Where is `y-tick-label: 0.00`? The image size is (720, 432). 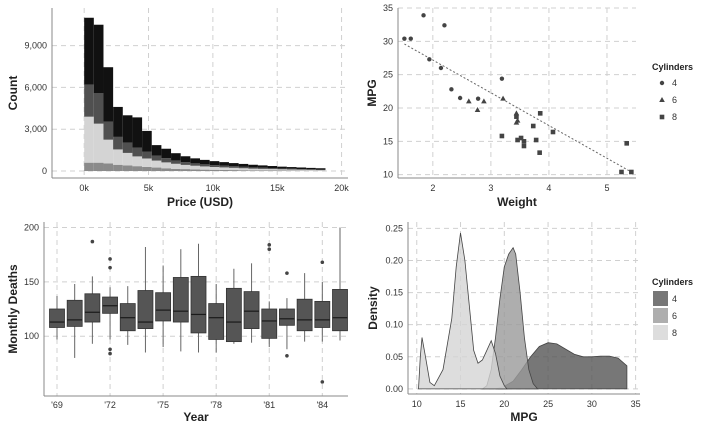 y-tick-label: 0.00 is located at coordinates (394, 389).